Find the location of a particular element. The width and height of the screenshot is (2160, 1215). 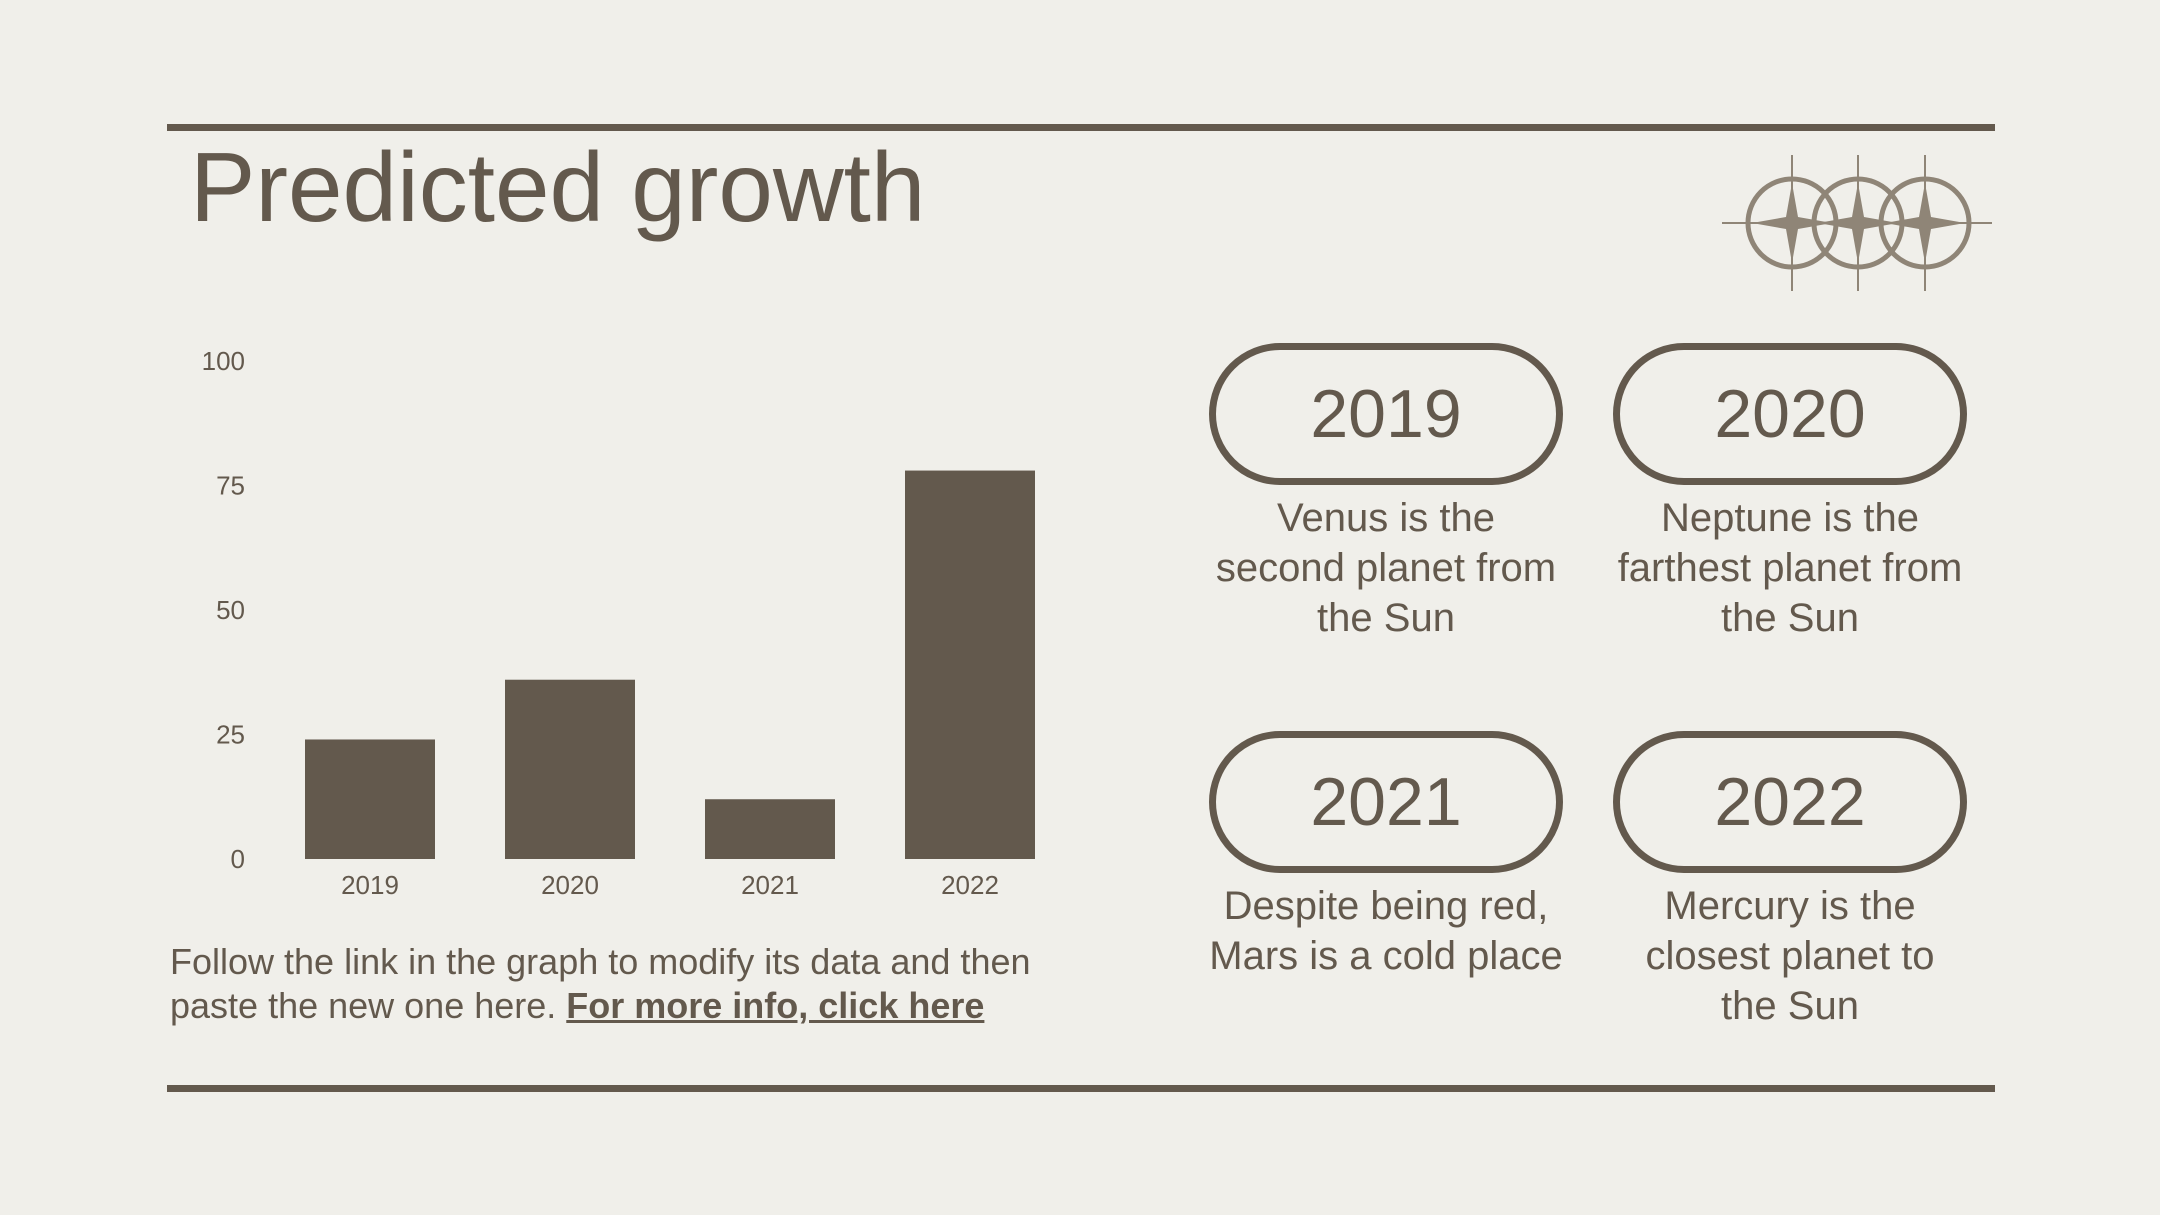

year-pill: 2021 is located at coordinates (1386, 802).